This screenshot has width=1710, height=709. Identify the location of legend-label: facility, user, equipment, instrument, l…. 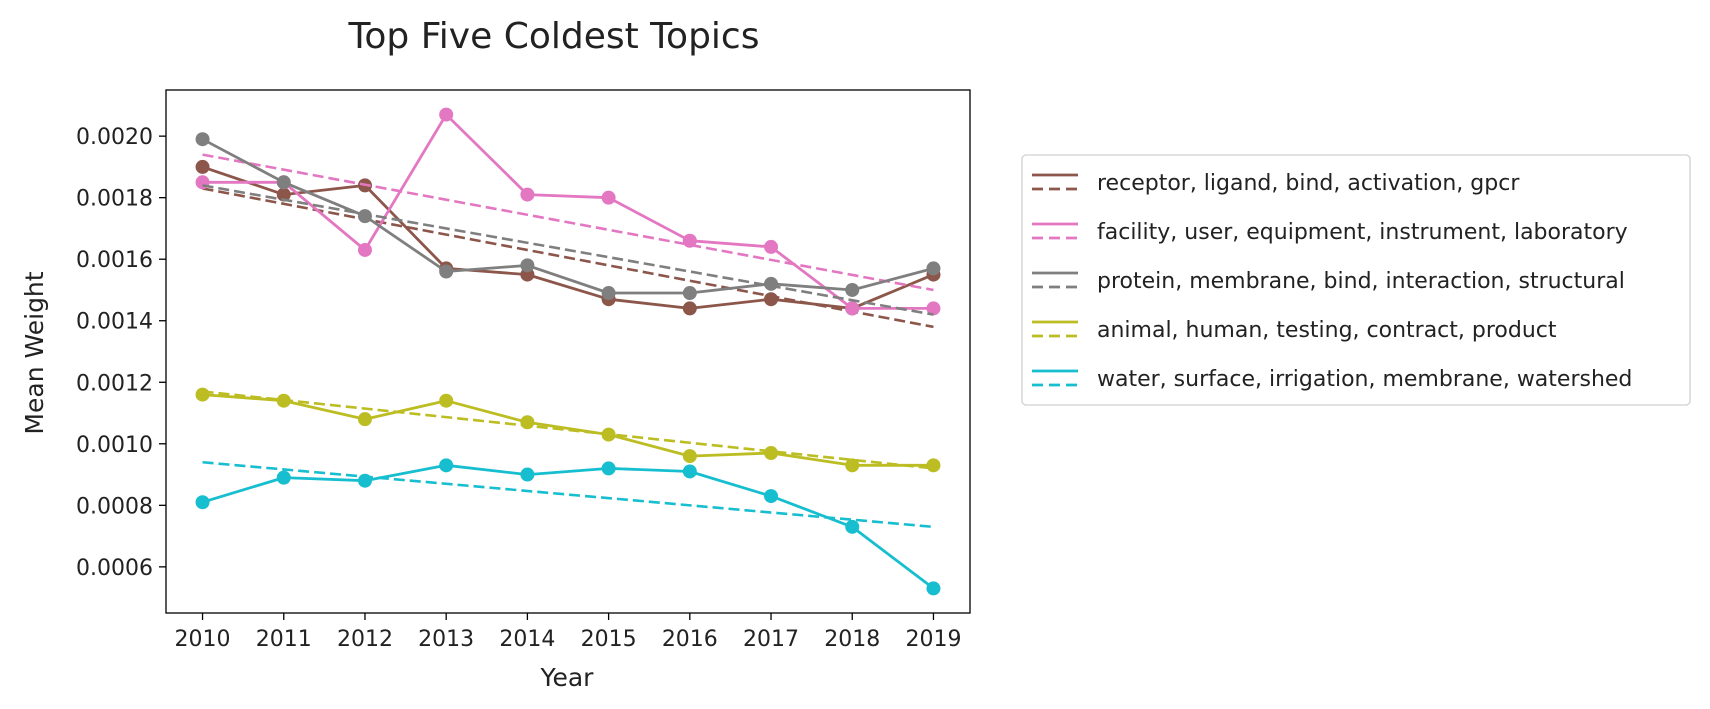
(1362, 232).